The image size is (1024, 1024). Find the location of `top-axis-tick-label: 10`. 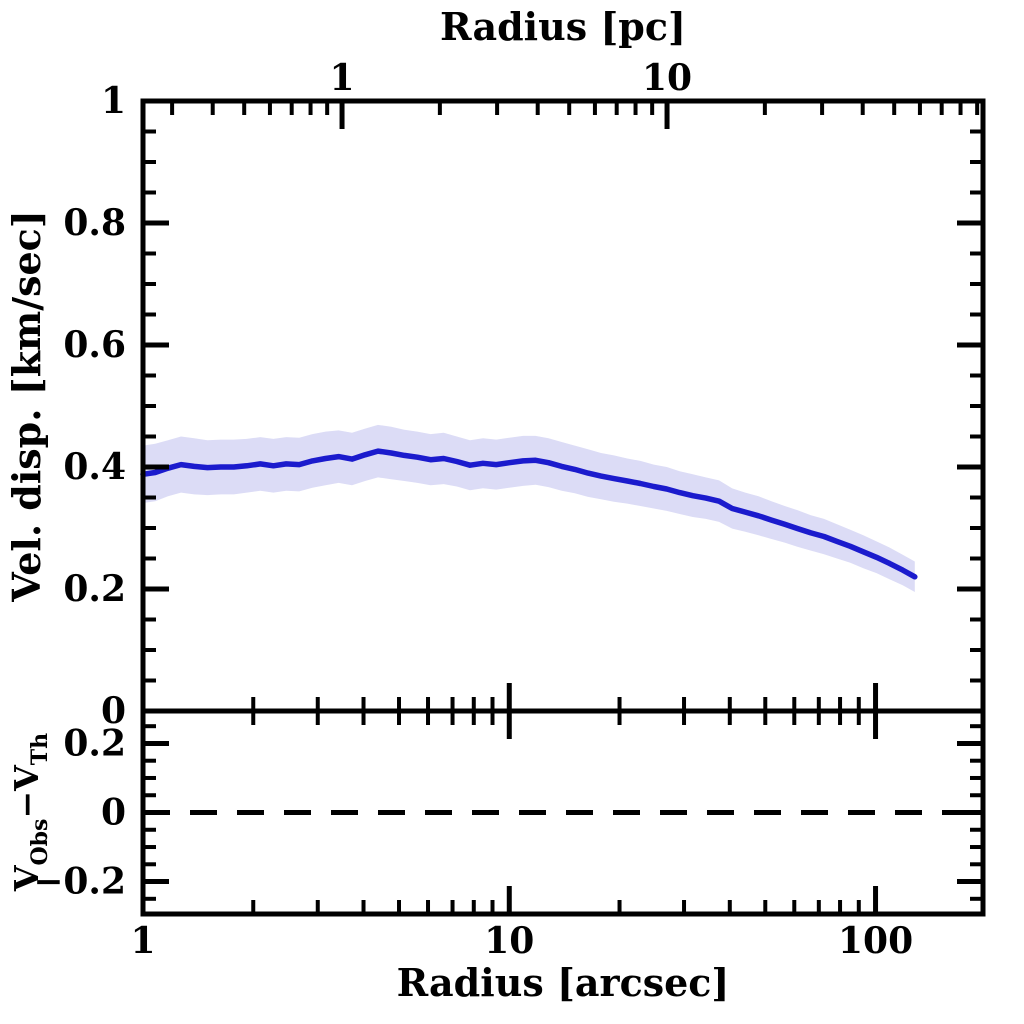

top-axis-tick-label: 10 is located at coordinates (667, 78).